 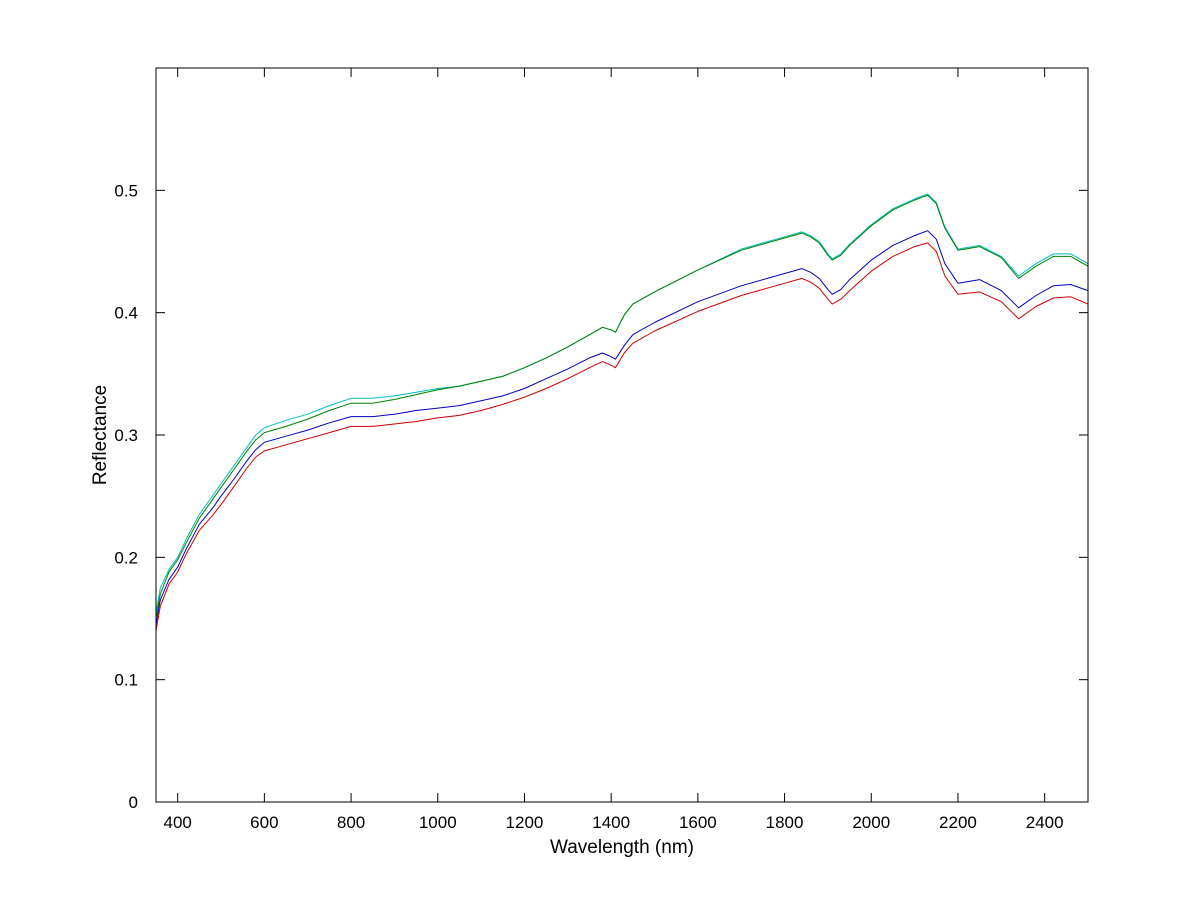 I want to click on x-tick-label: 1600, so click(x=698, y=822).